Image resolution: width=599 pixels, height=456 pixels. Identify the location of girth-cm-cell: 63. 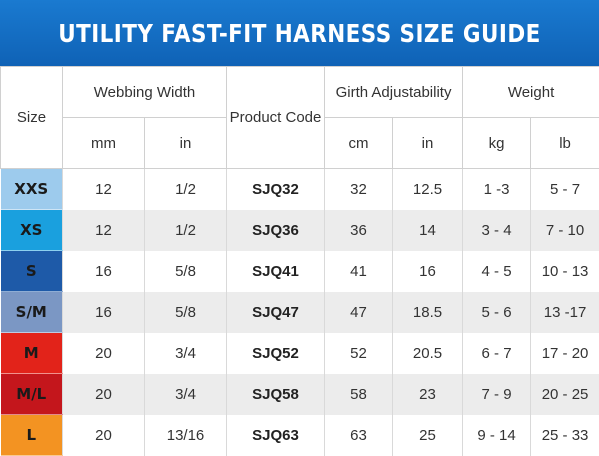
(359, 435).